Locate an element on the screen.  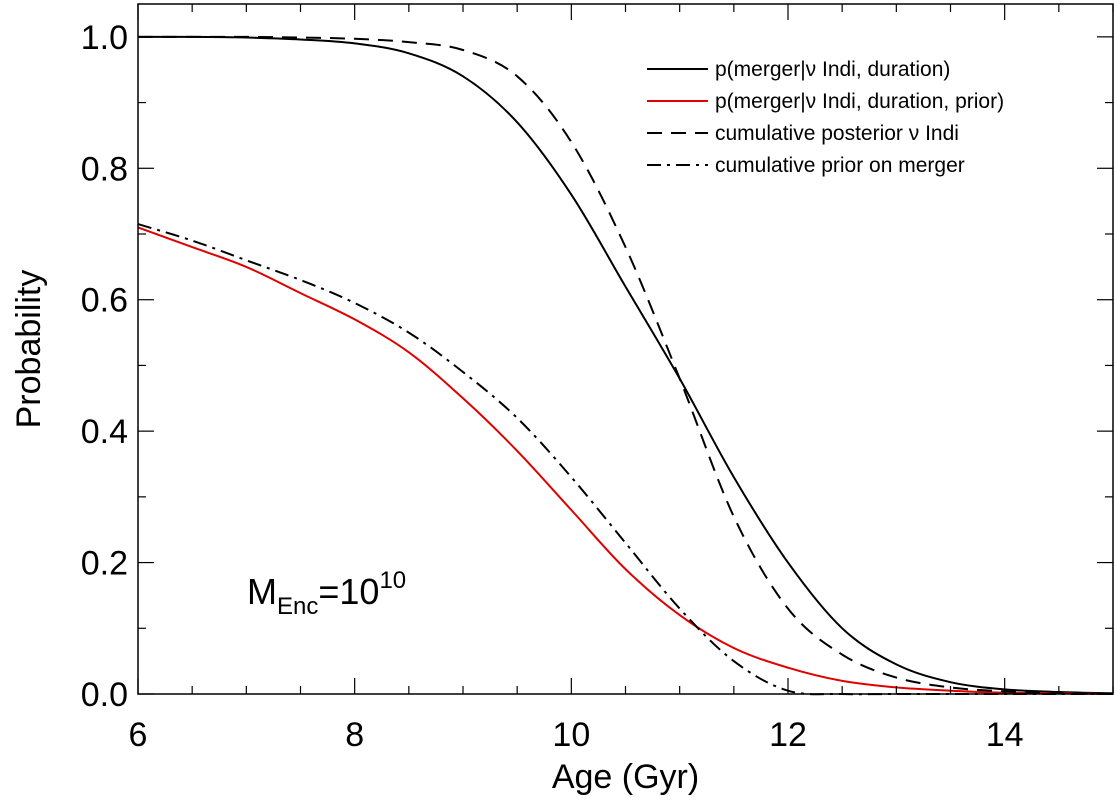
legend-label: p(merger|ν Indi, duration) is located at coordinates (832, 69).